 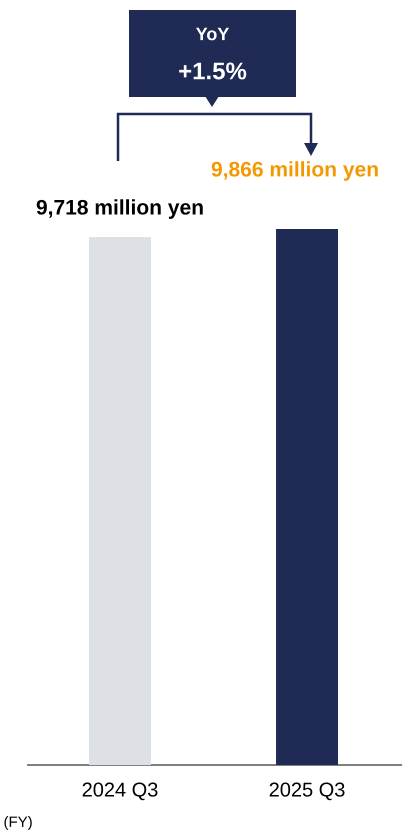 What do you see at coordinates (18, 823) in the screenshot?
I see `text: (FY)` at bounding box center [18, 823].